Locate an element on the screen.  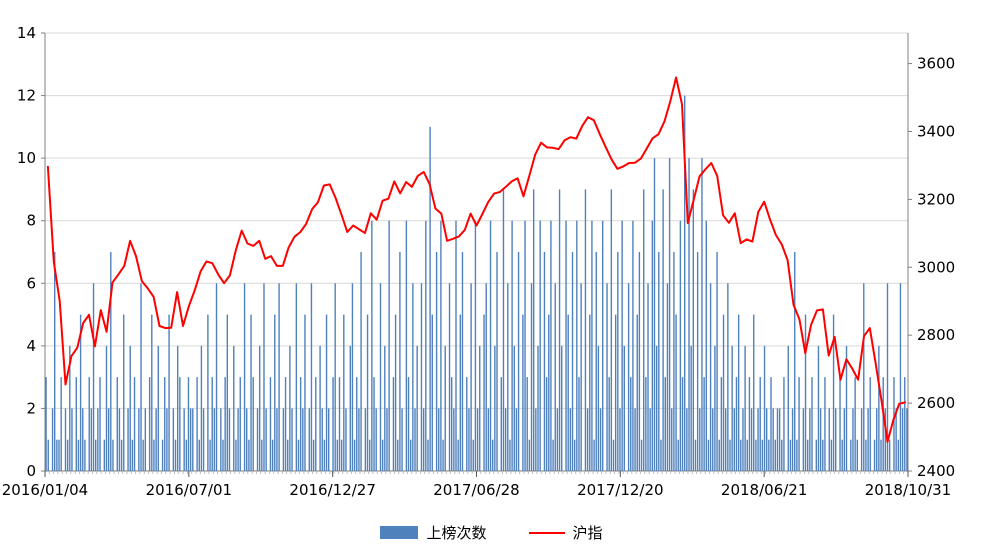
y-axis-left-label: 6 is located at coordinates (31, 283).